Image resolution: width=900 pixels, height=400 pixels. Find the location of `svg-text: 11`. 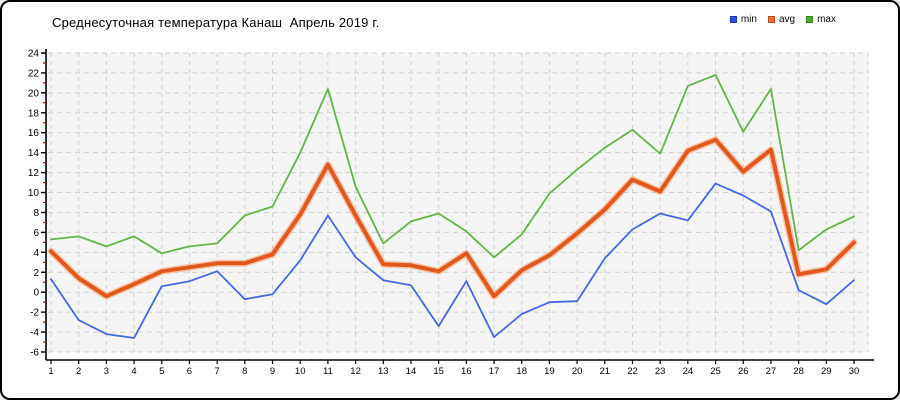

svg-text: 11 is located at coordinates (328, 371).